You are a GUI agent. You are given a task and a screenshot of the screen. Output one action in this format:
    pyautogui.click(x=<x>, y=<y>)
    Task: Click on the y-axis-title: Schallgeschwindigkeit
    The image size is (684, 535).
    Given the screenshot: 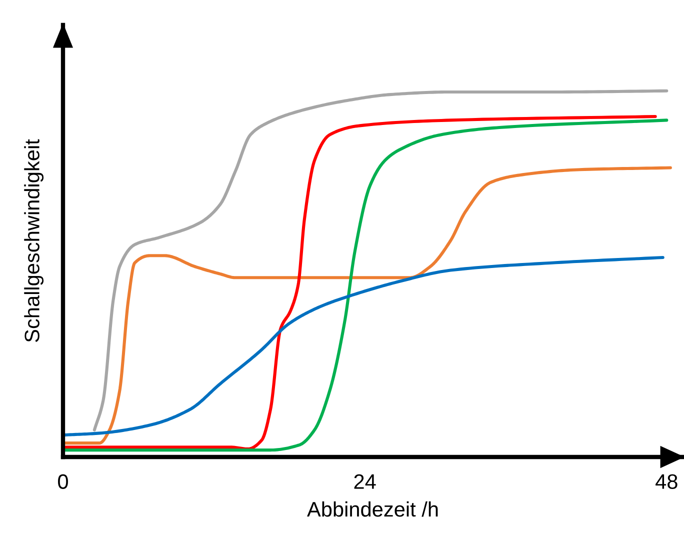 What is the action you would take?
    pyautogui.click(x=34, y=240)
    